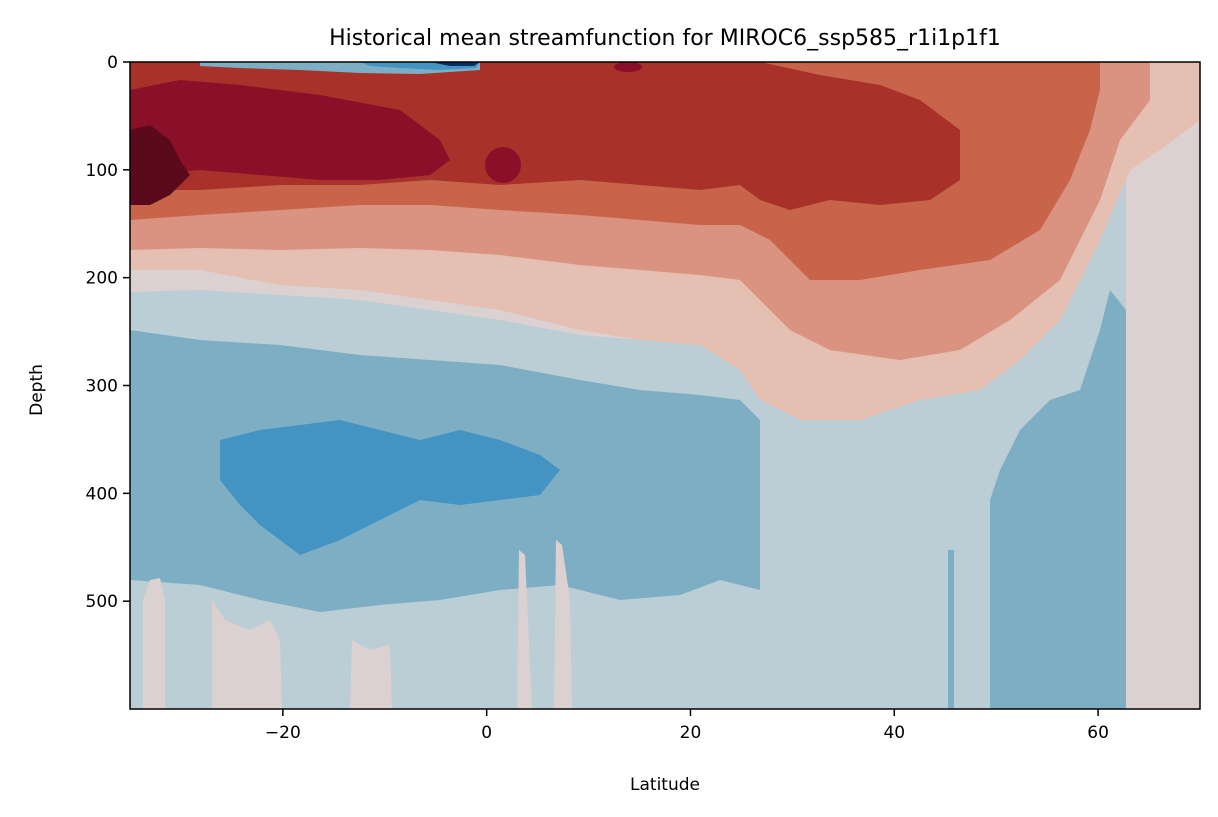  What do you see at coordinates (112, 63) in the screenshot?
I see `y-tick-label: 0` at bounding box center [112, 63].